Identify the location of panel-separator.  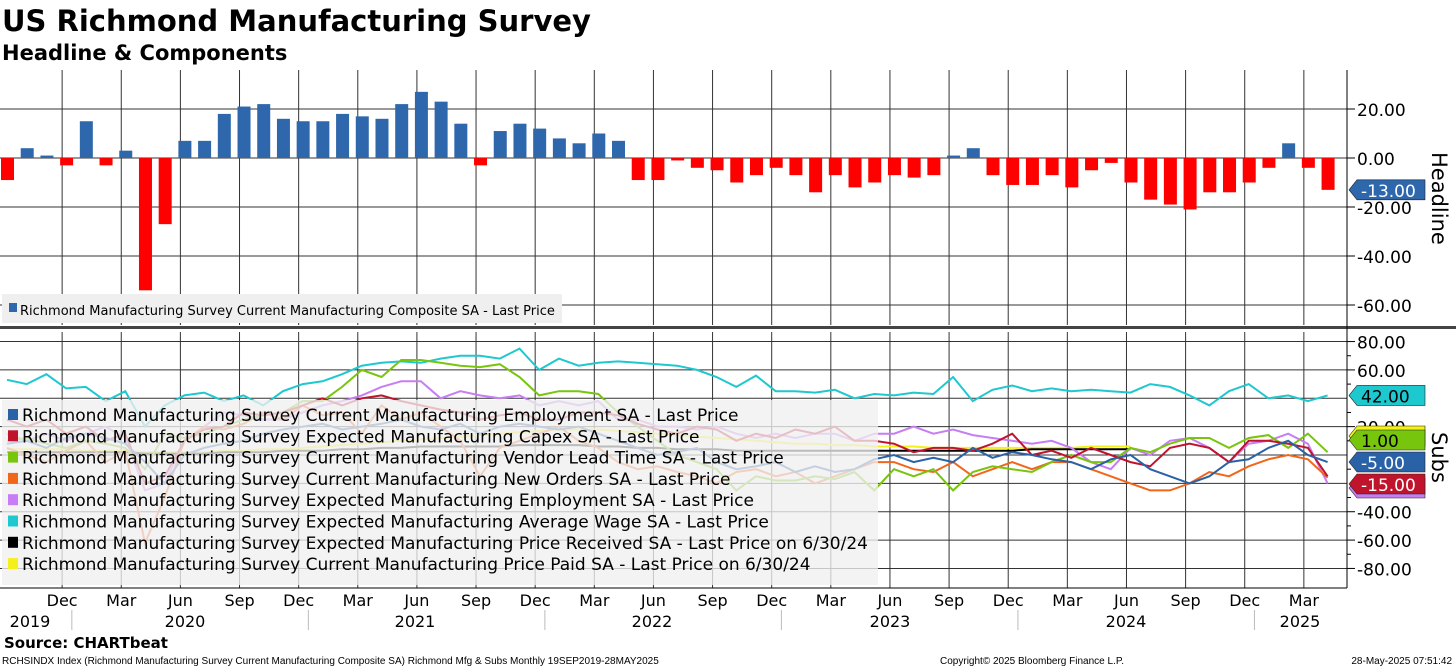
(728, 327).